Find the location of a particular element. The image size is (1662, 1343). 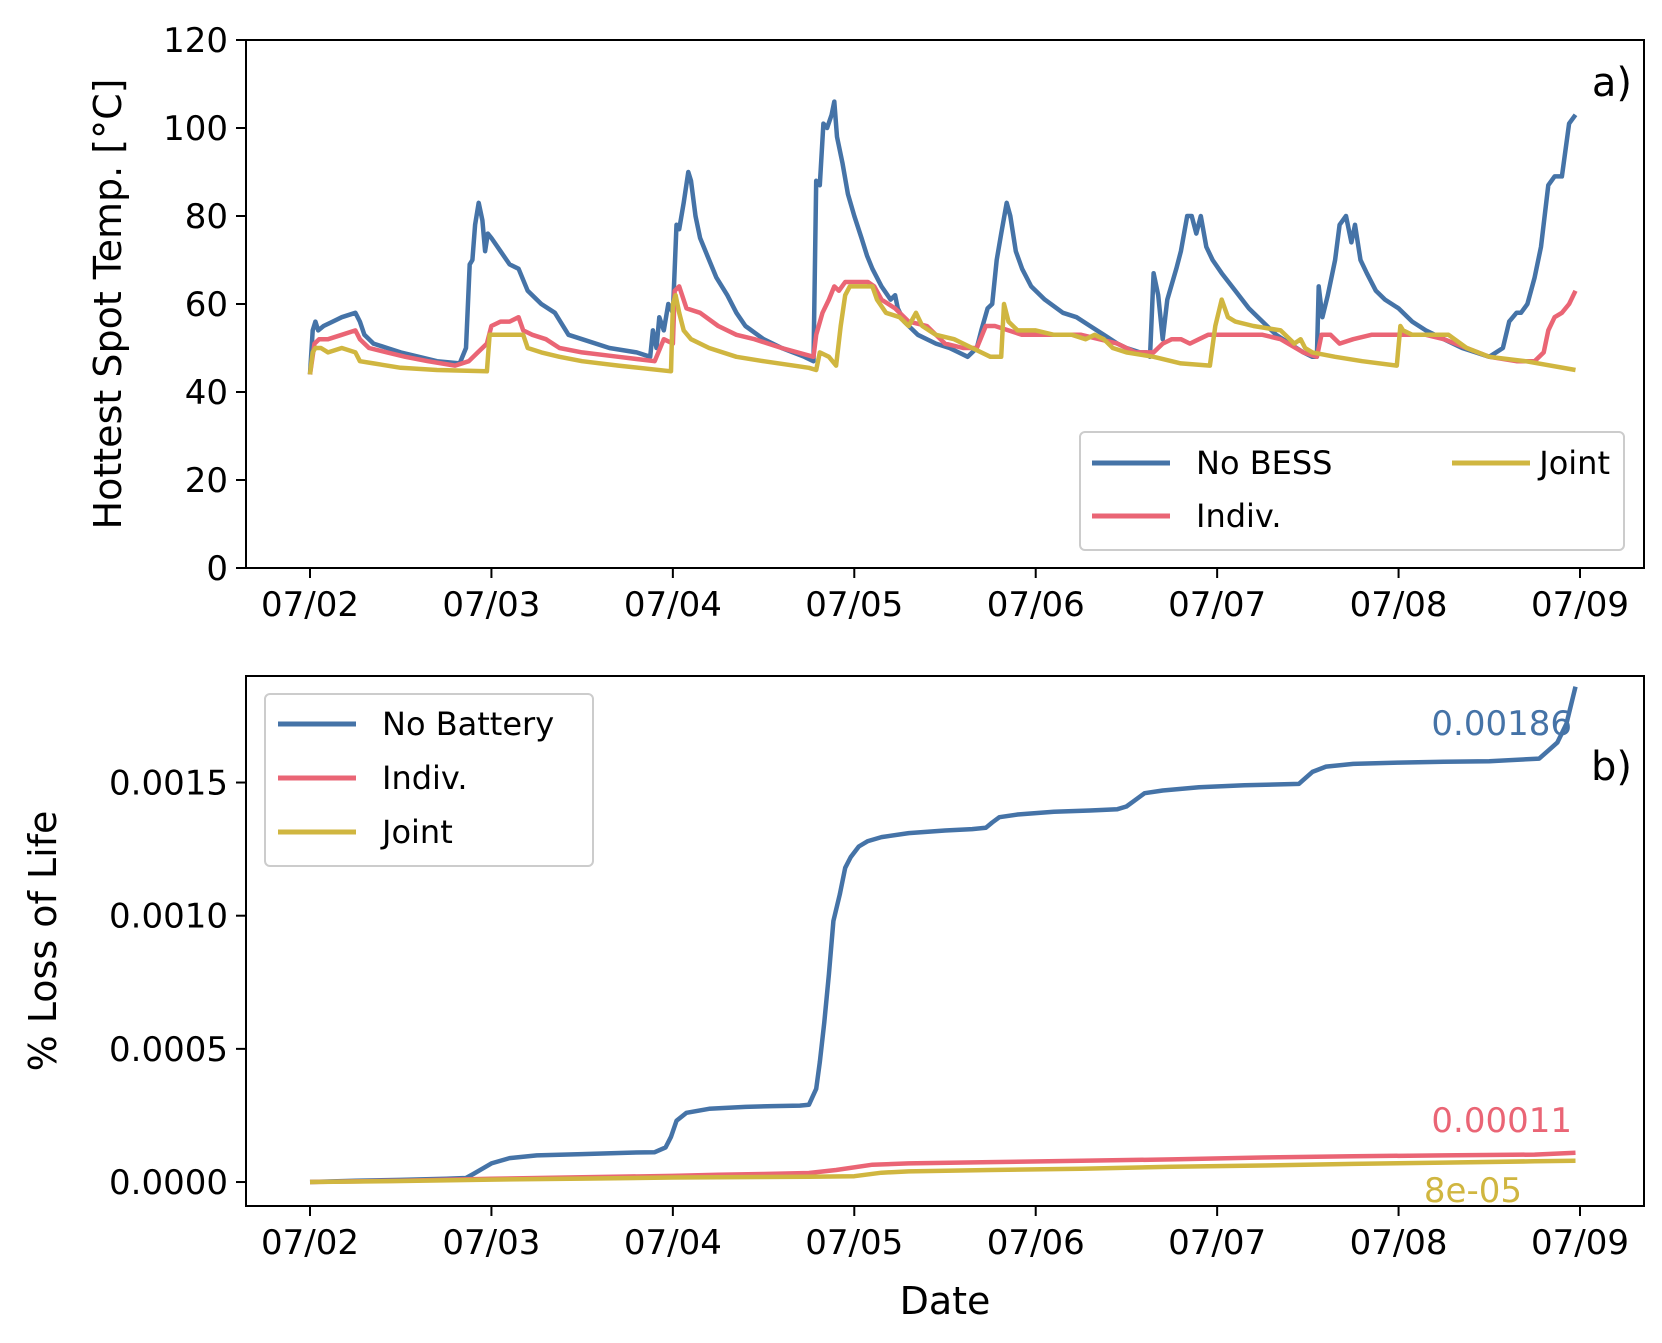

legend-label-no-bess: No BESS is located at coordinates (1264, 463).